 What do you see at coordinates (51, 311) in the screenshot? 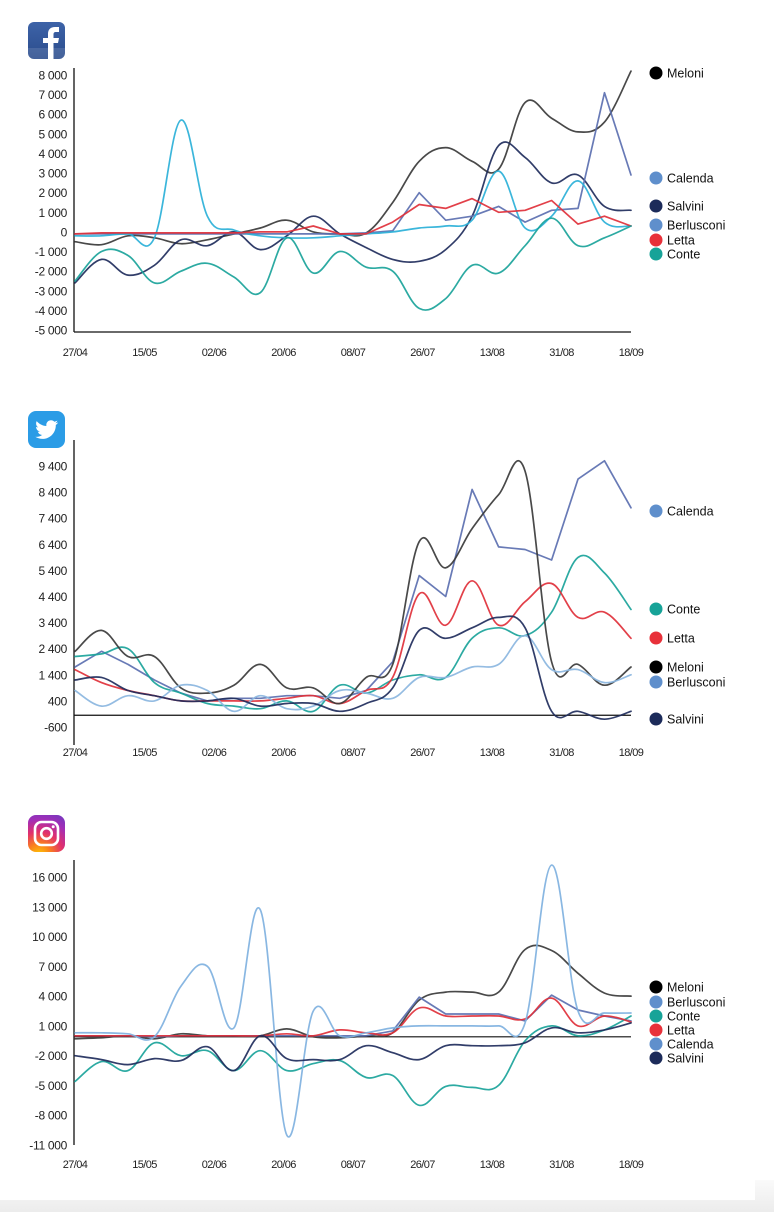
I see `y-tick-label: -4 000` at bounding box center [51, 311].